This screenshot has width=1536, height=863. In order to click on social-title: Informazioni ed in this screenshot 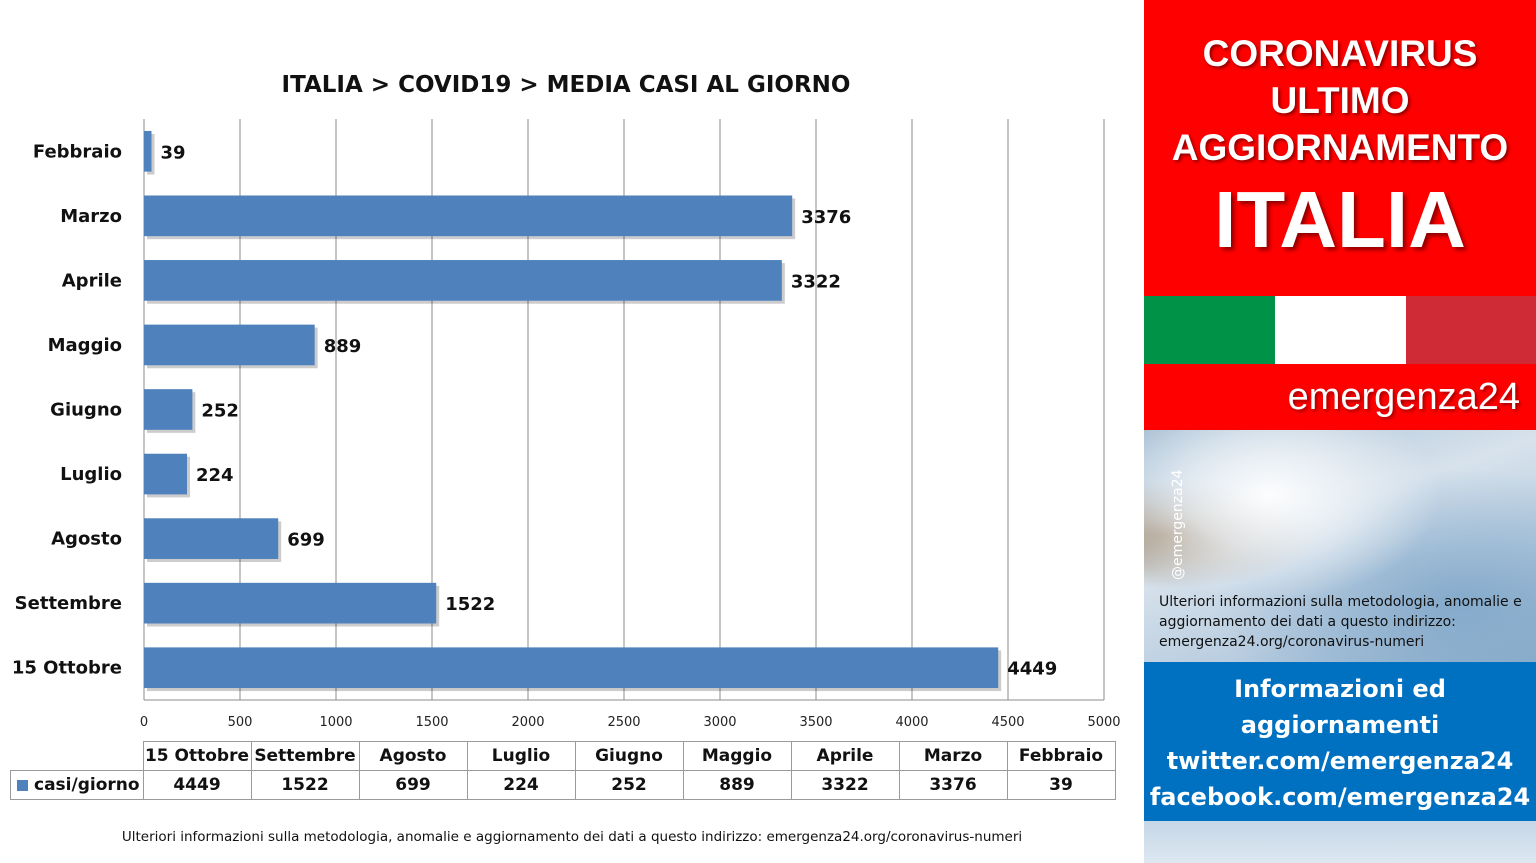, I will do `click(1340, 689)`.